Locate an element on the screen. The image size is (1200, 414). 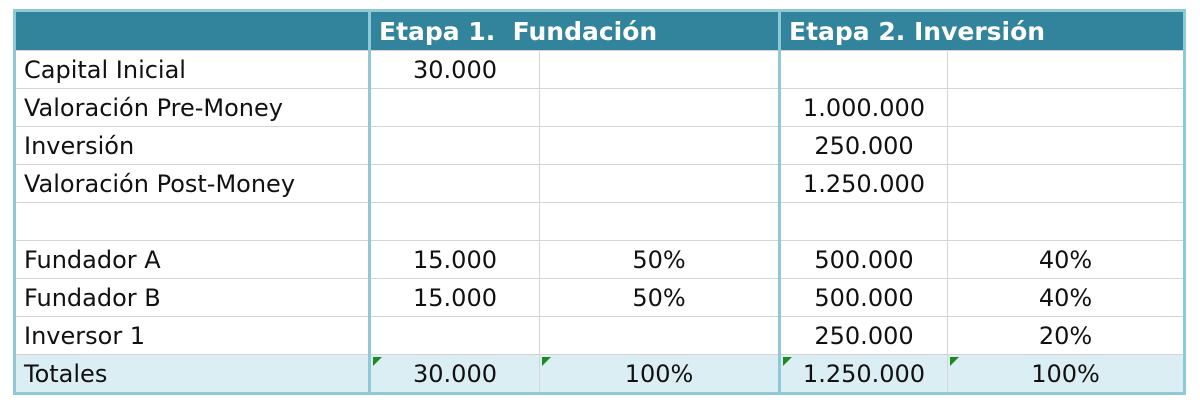
header-row: Etapa 1. Fundación Etapa 2. Inversión is located at coordinates (599, 30).